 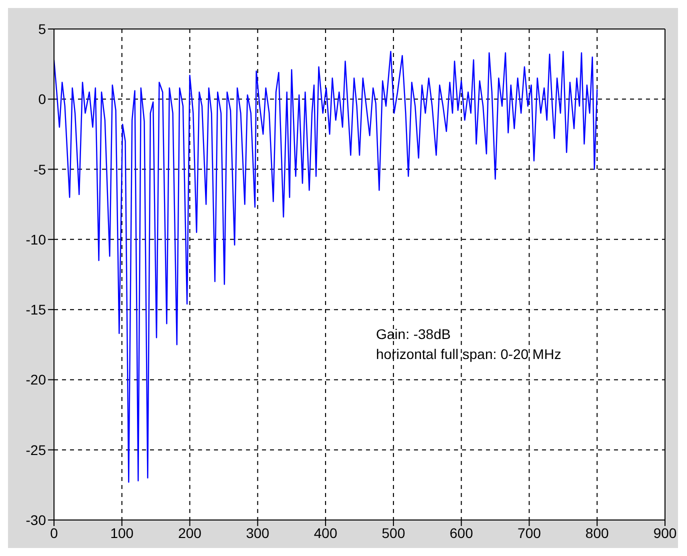 What do you see at coordinates (258, 532) in the screenshot?
I see `x-tick-label: 300` at bounding box center [258, 532].